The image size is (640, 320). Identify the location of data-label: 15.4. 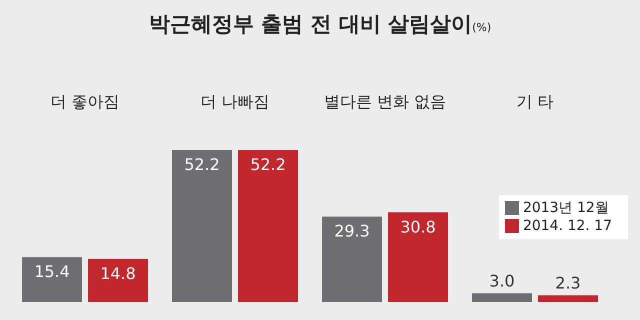
(52, 272).